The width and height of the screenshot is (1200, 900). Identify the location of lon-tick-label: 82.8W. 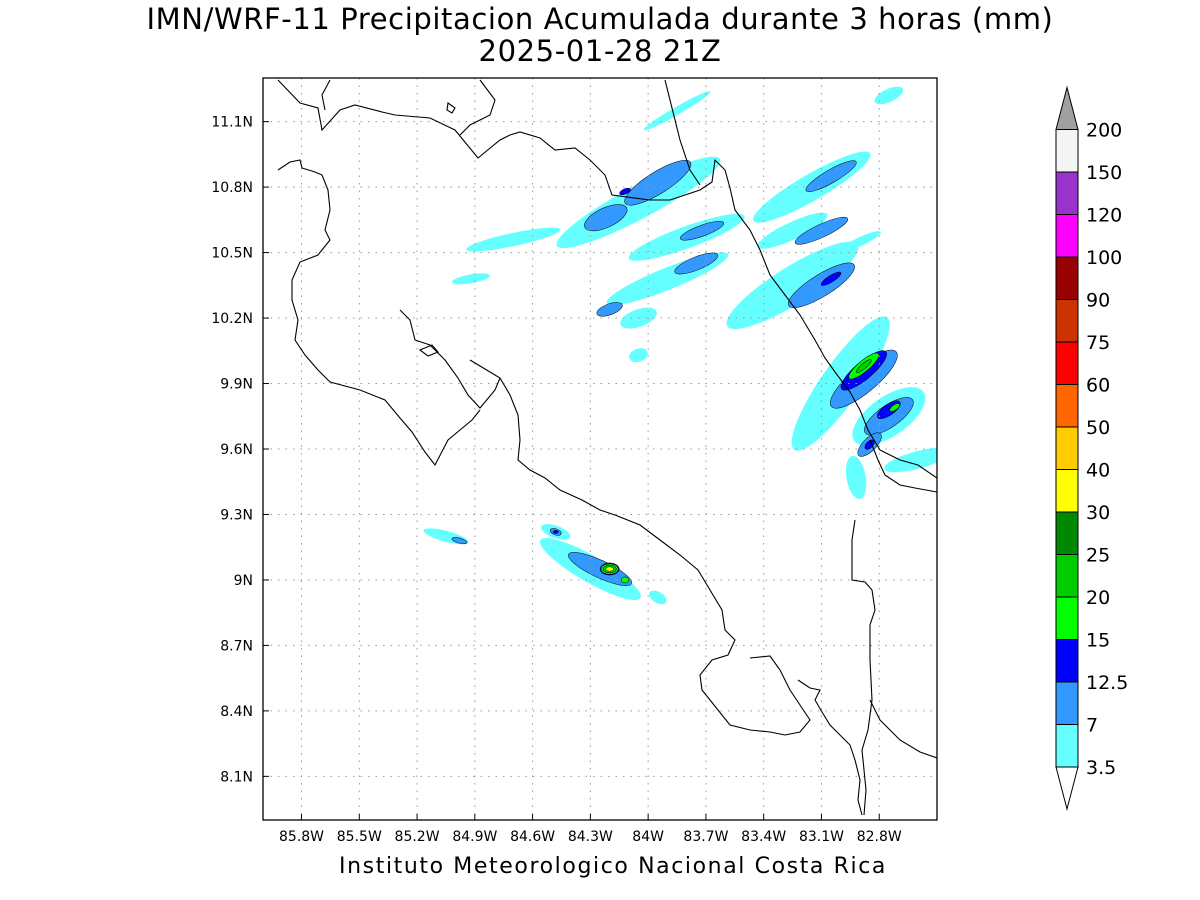
(879, 837).